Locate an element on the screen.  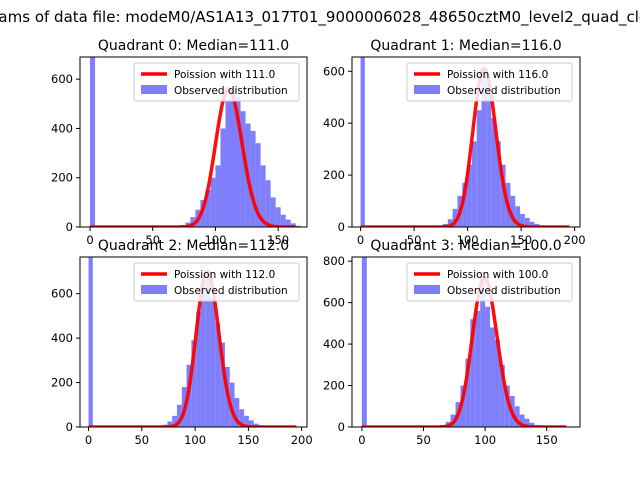
legend-label-poisson: Poission with 100.0 is located at coordinates (497, 275).